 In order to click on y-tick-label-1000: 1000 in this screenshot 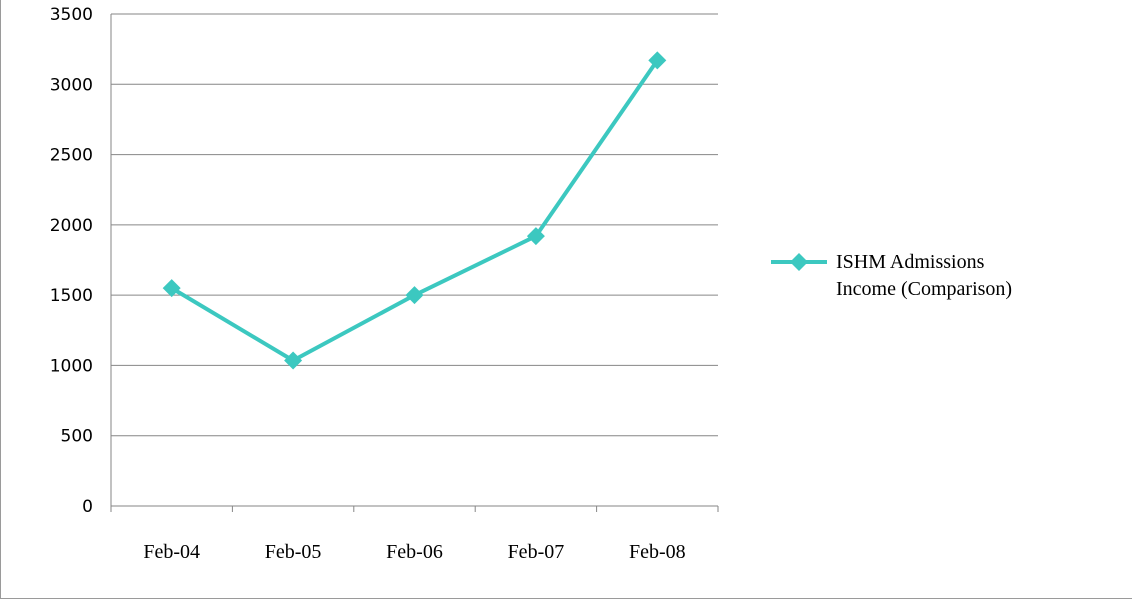, I will do `click(71, 366)`.